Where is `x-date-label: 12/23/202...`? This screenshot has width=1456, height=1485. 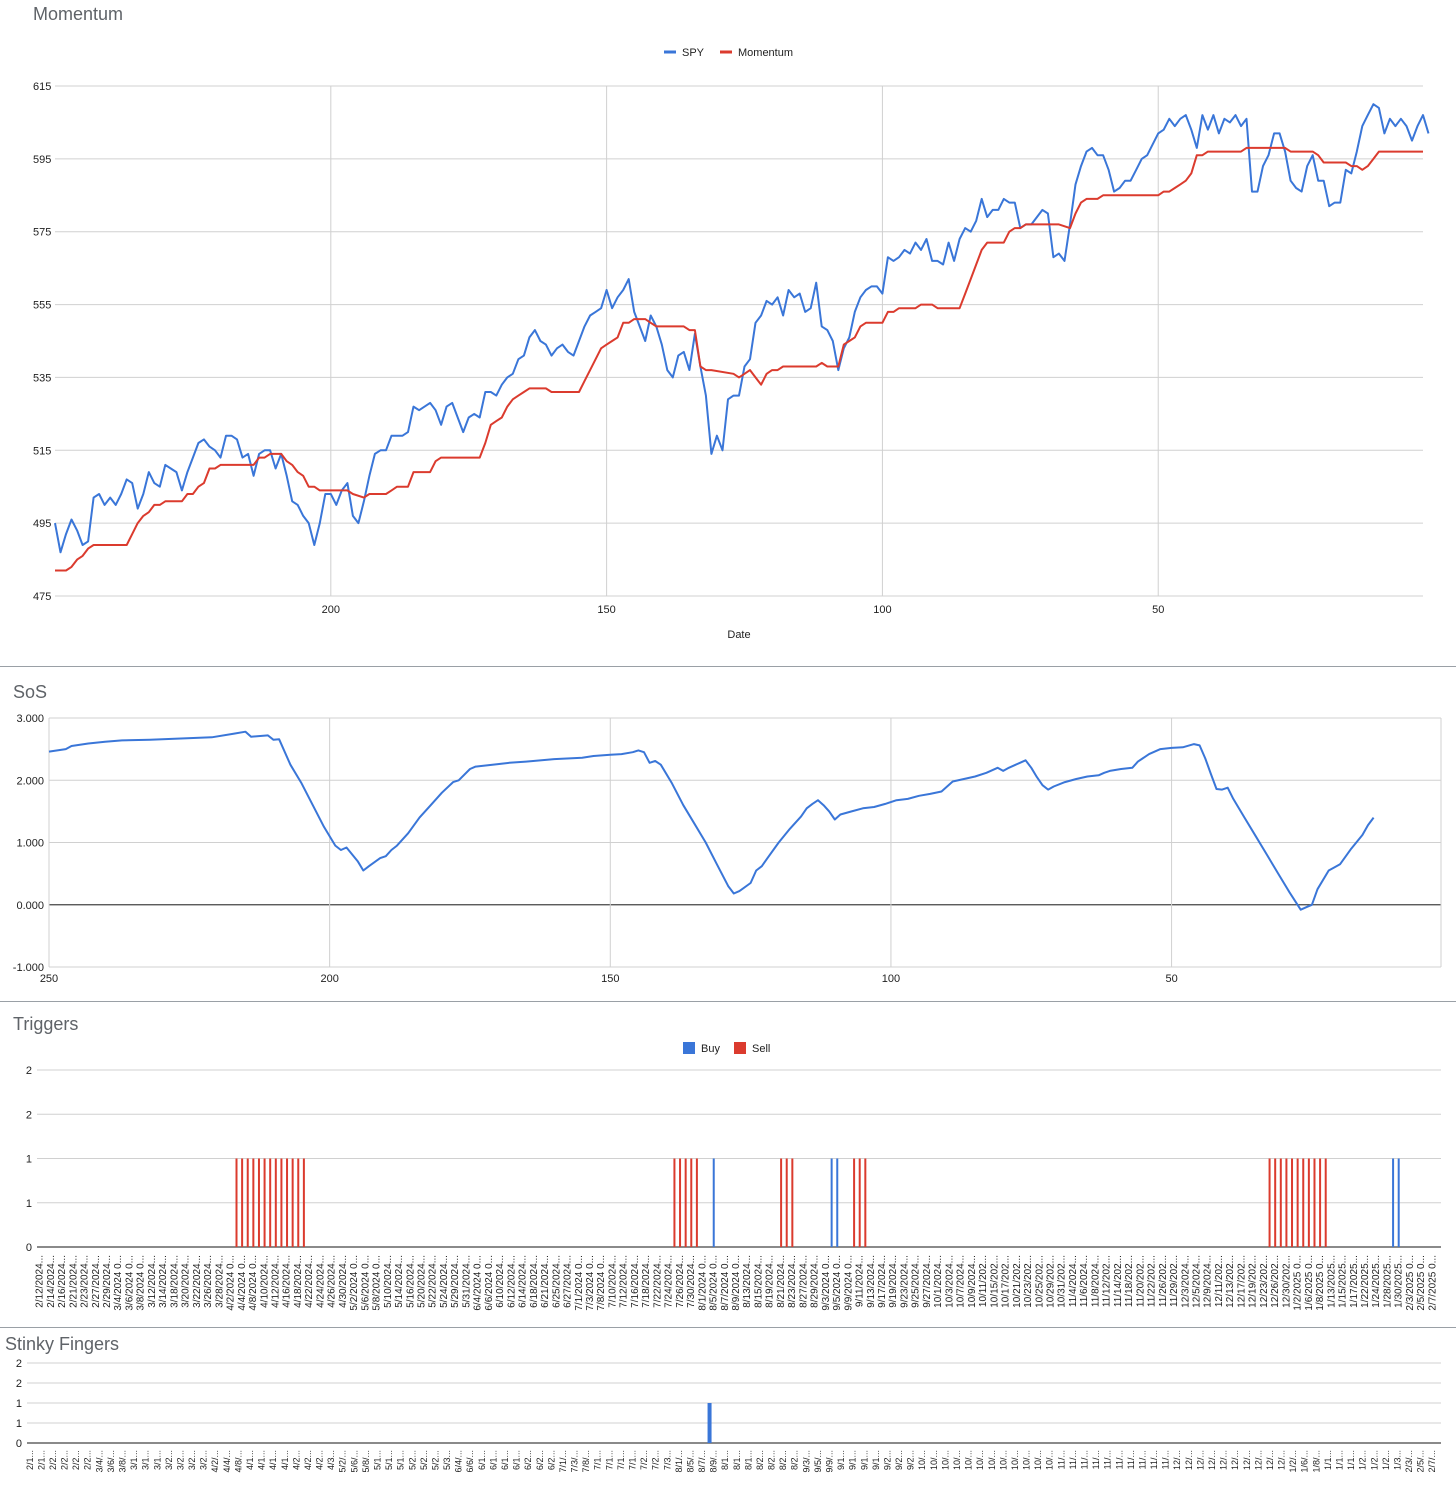
x-date-label: 12/23/202... is located at coordinates (1264, 1281).